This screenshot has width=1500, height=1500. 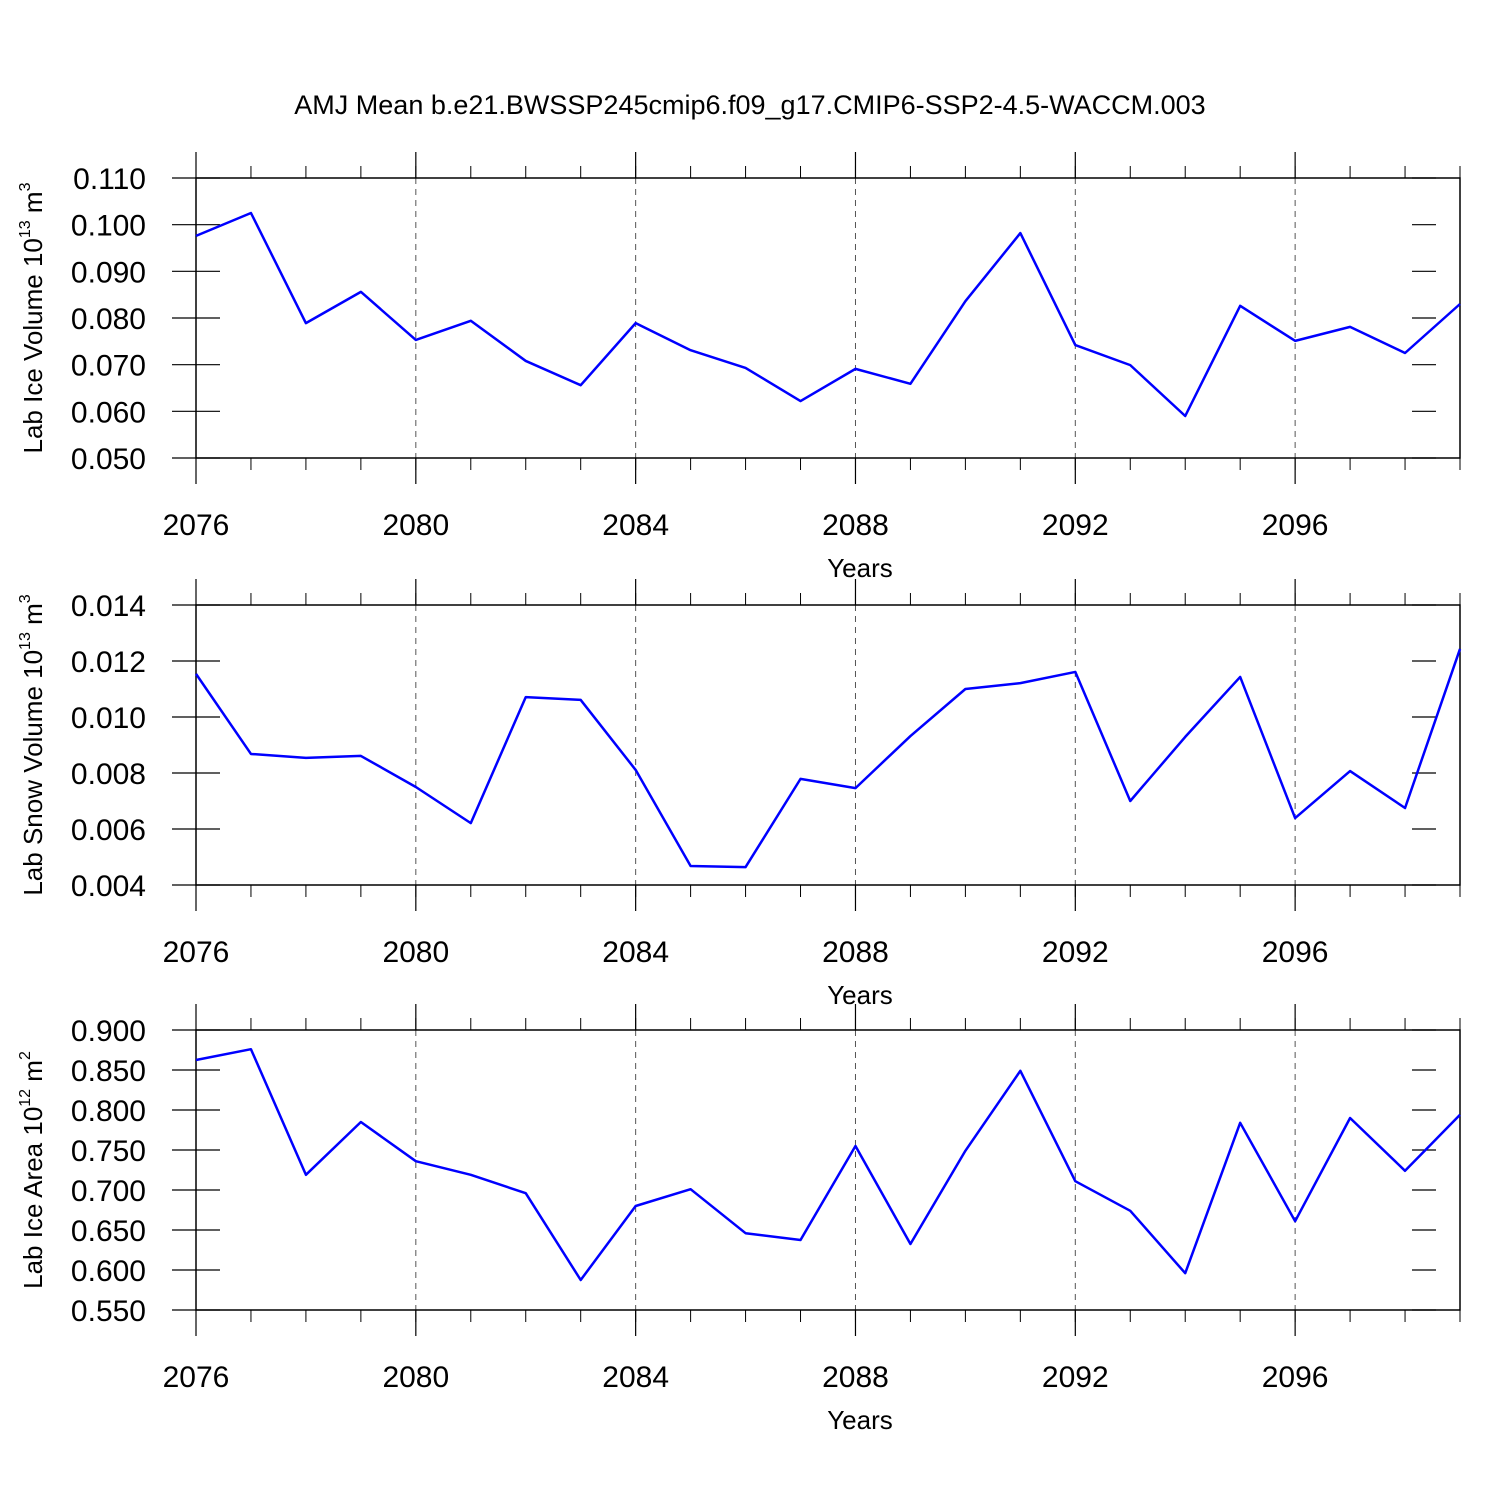 I want to click on y-axis-label-part: Lab Snow Volume 10, so click(x=33, y=773).